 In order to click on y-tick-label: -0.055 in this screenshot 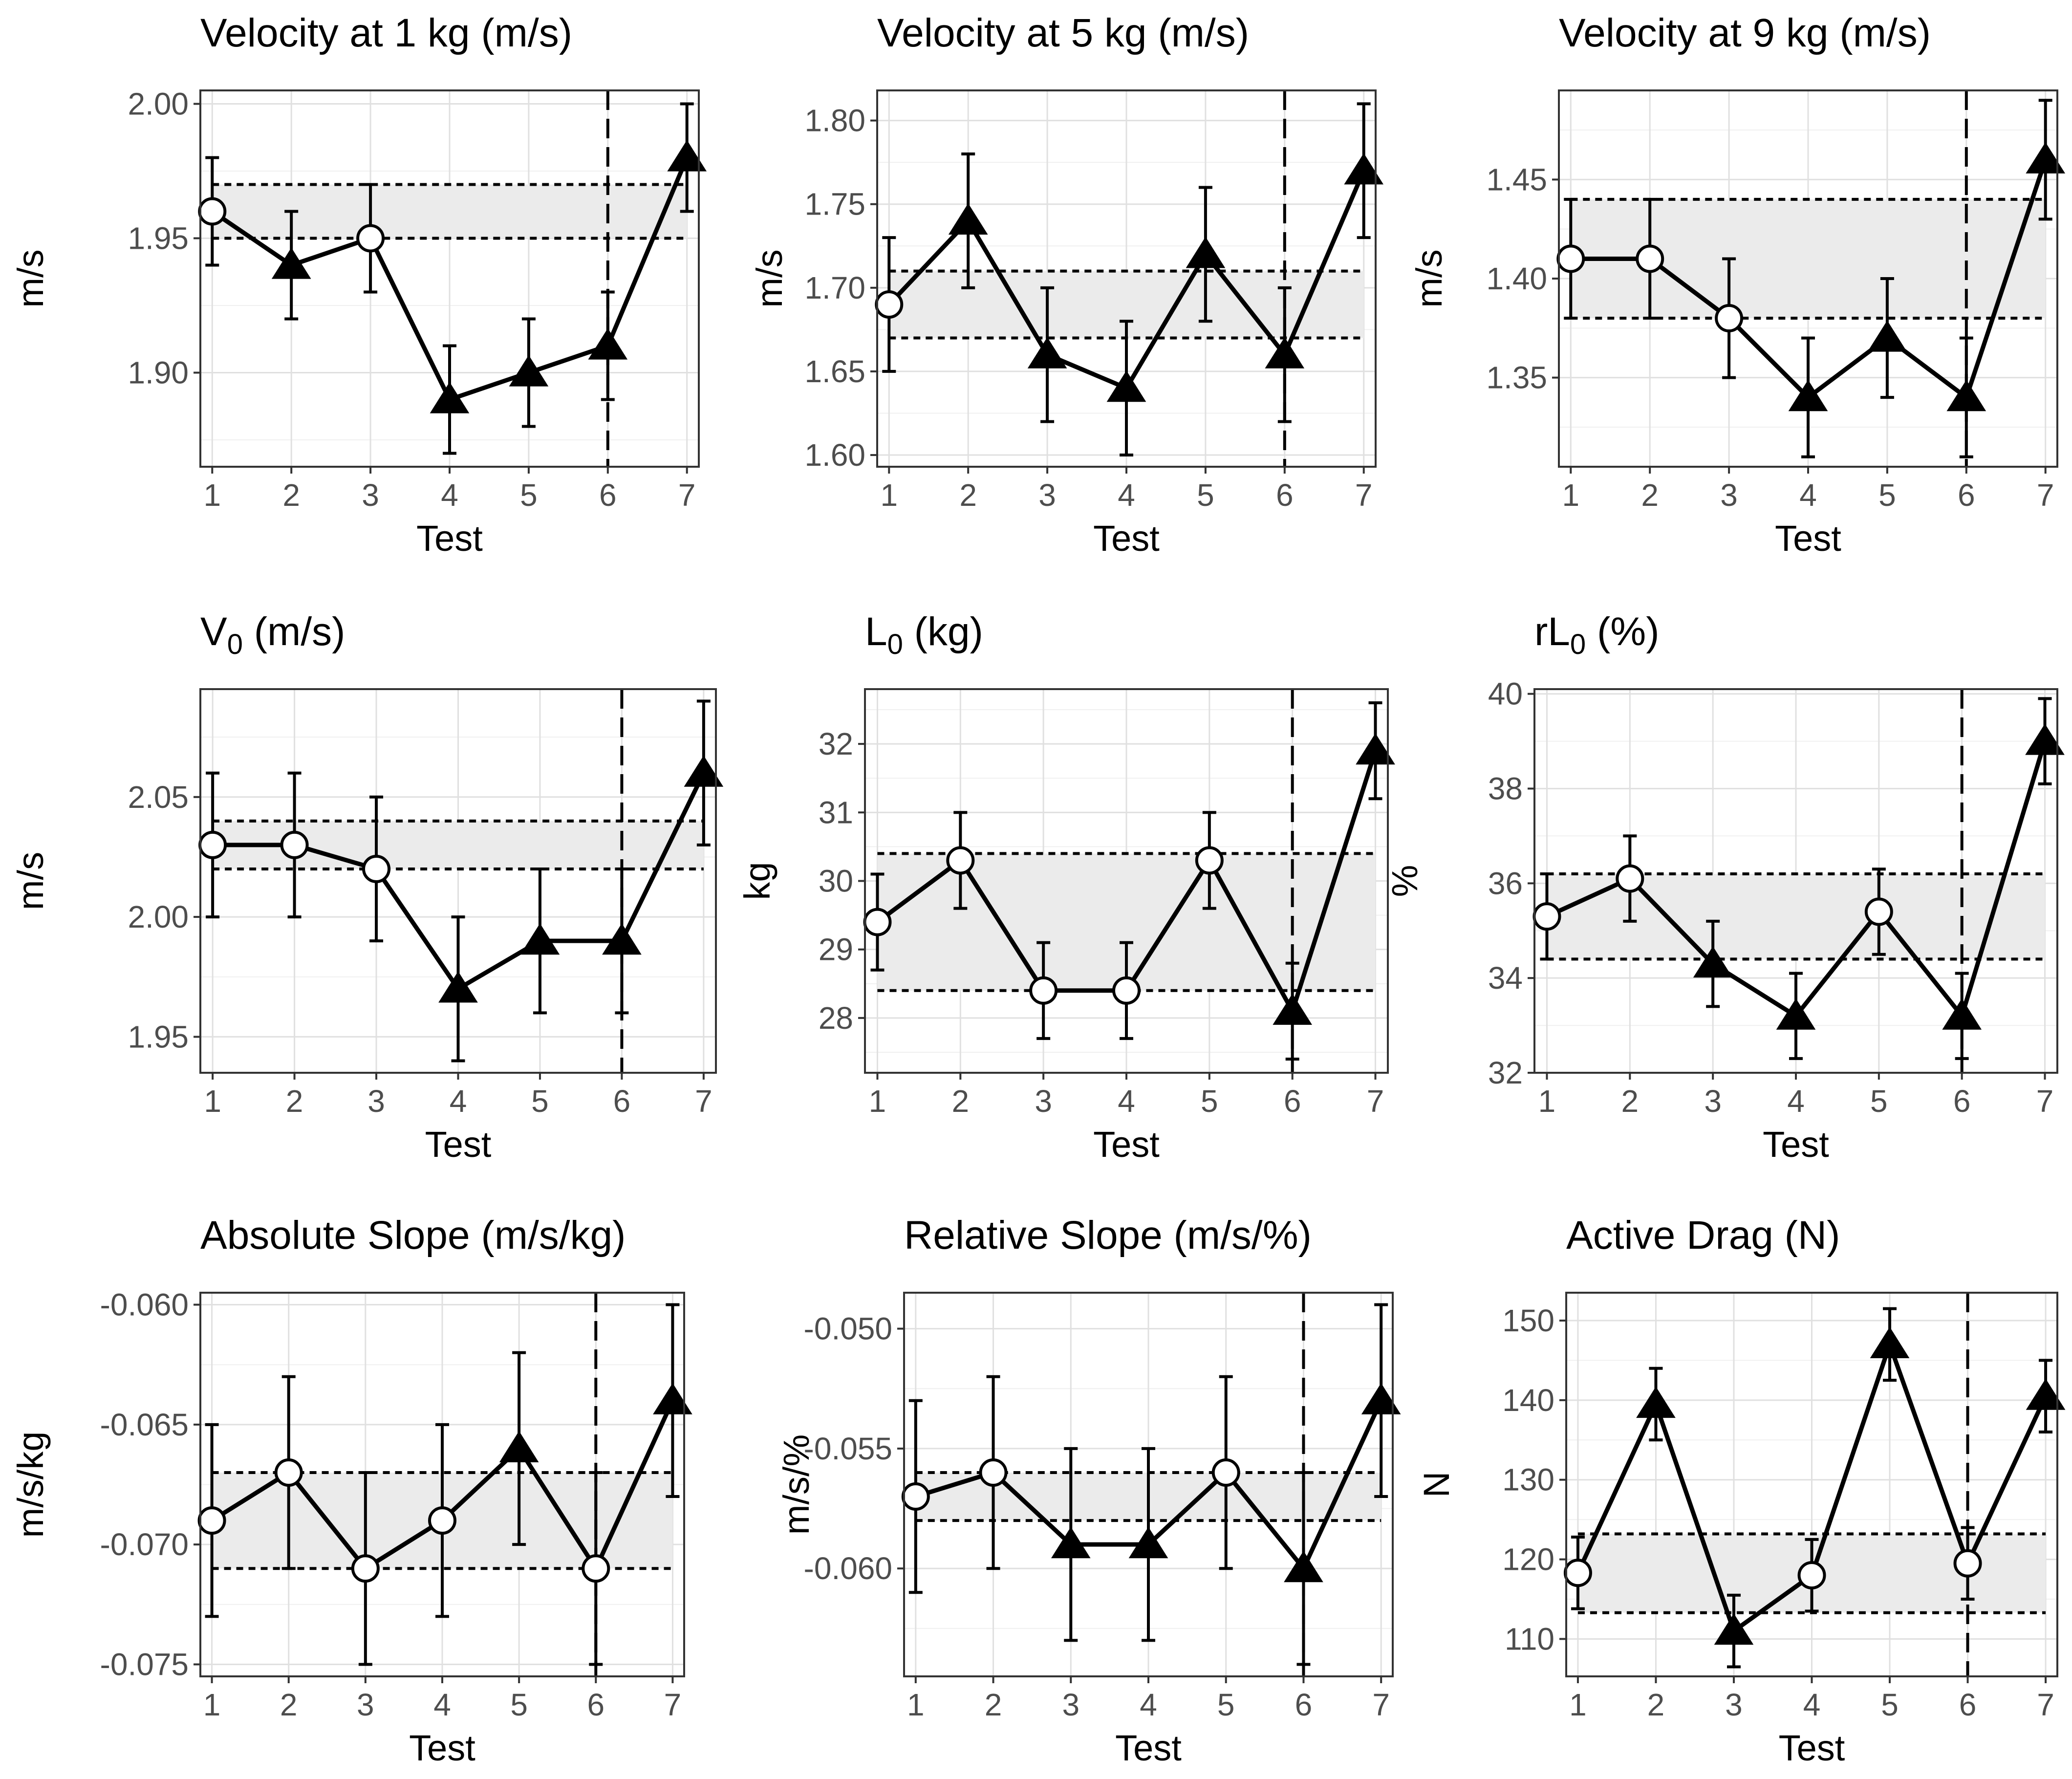, I will do `click(848, 1448)`.